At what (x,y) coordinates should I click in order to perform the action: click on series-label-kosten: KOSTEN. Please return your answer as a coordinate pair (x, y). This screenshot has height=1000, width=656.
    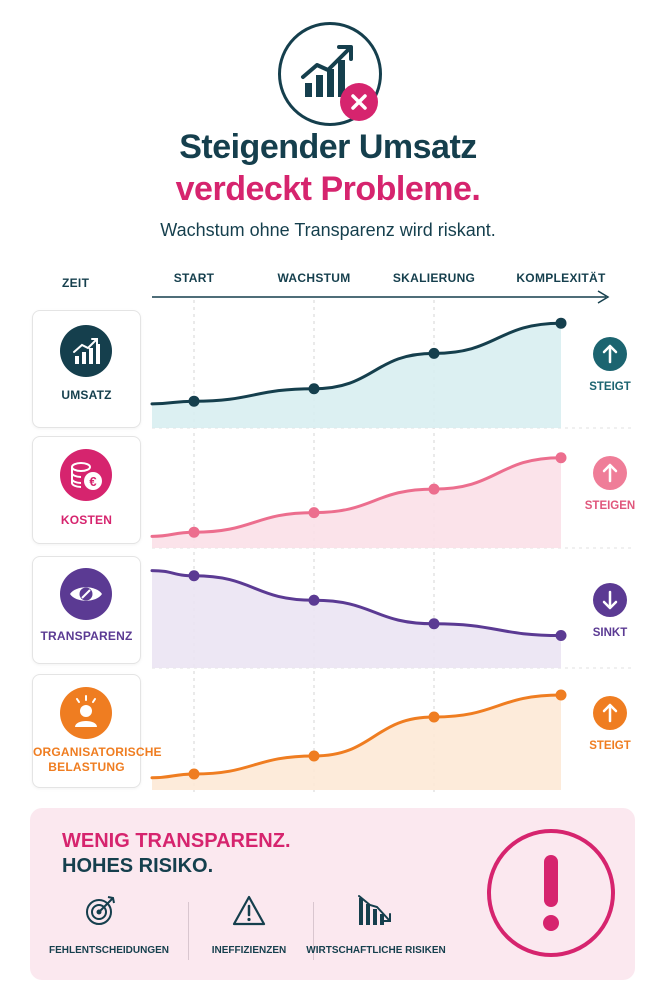
    Looking at the image, I should click on (86, 520).